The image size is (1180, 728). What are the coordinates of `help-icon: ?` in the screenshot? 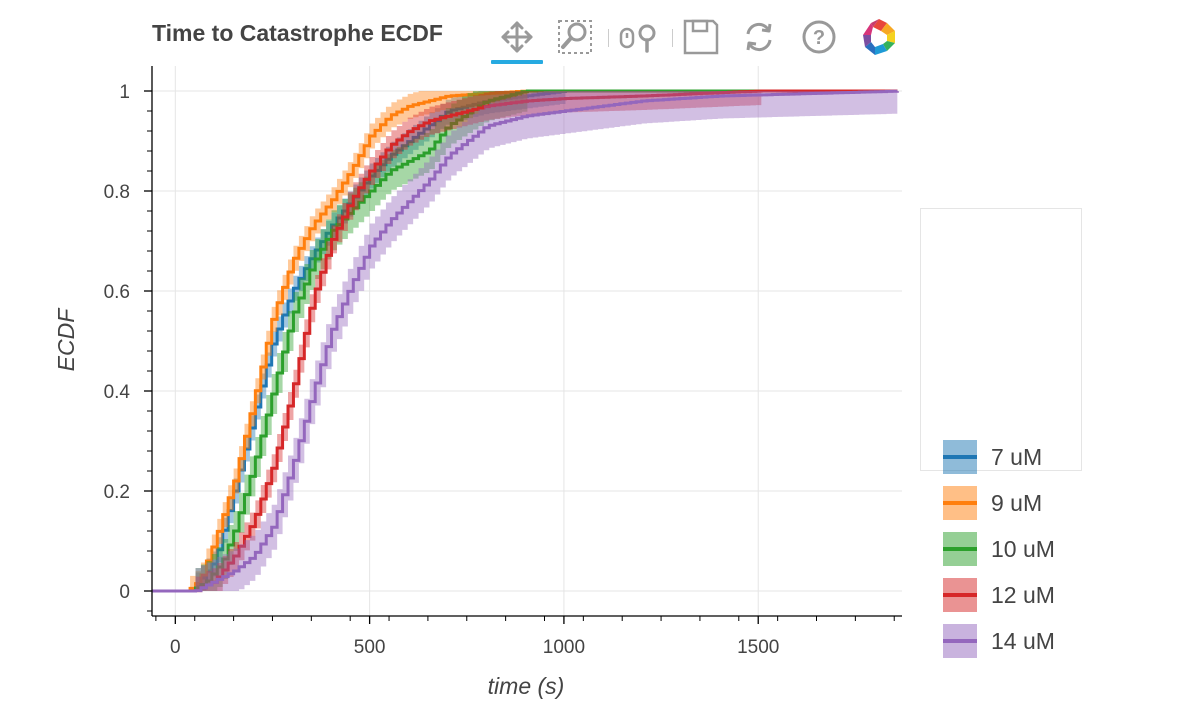 It's located at (819, 37).